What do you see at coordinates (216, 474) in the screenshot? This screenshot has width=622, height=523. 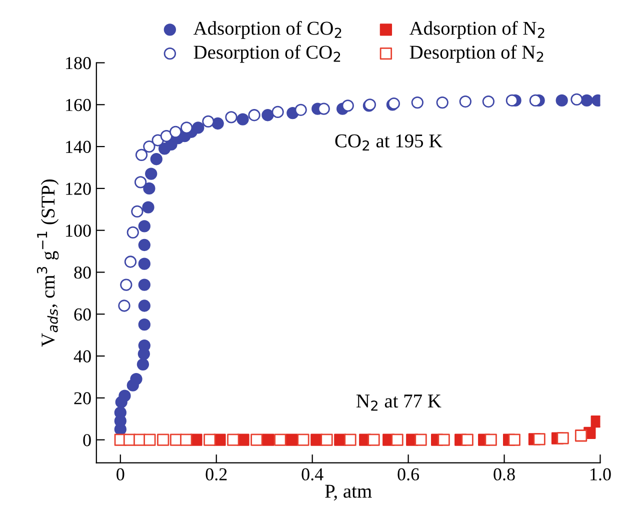 I see `x-tick-label: 0.2` at bounding box center [216, 474].